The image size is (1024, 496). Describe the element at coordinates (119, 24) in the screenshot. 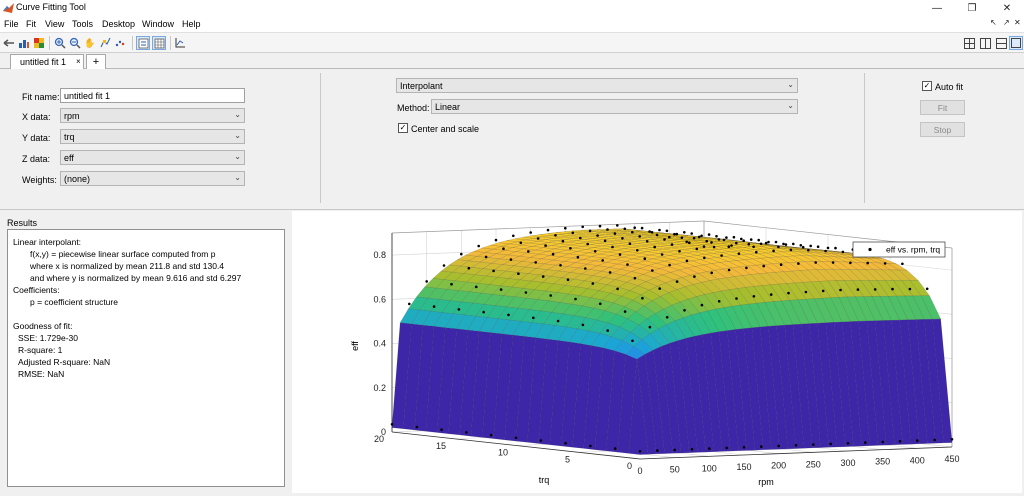

I see `menu-desktop: Desktop` at that location.